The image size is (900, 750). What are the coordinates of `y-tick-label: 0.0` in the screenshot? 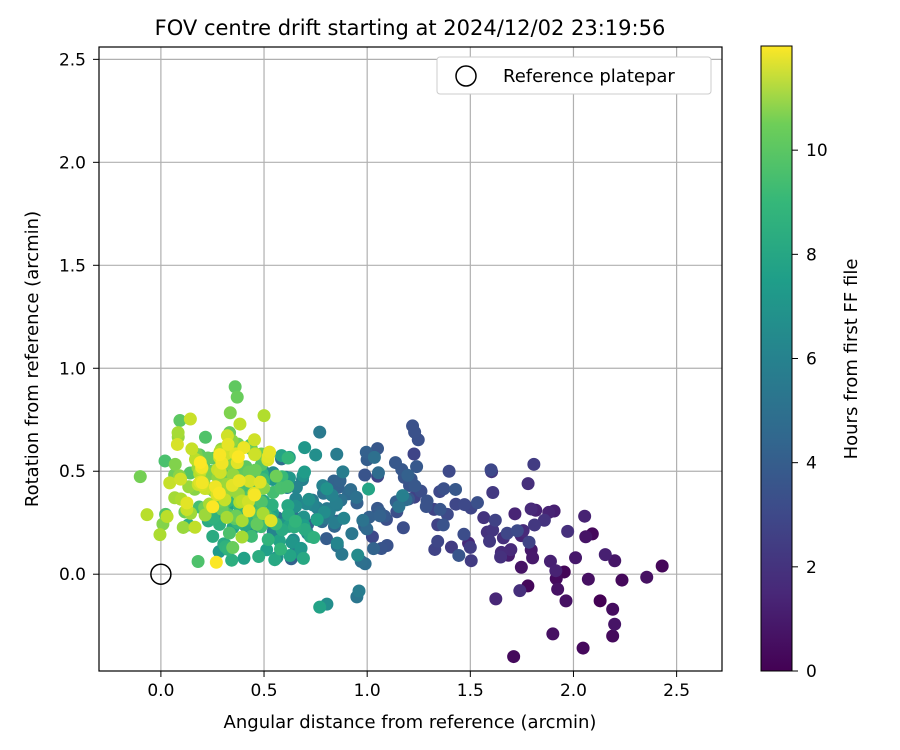 It's located at (72, 575).